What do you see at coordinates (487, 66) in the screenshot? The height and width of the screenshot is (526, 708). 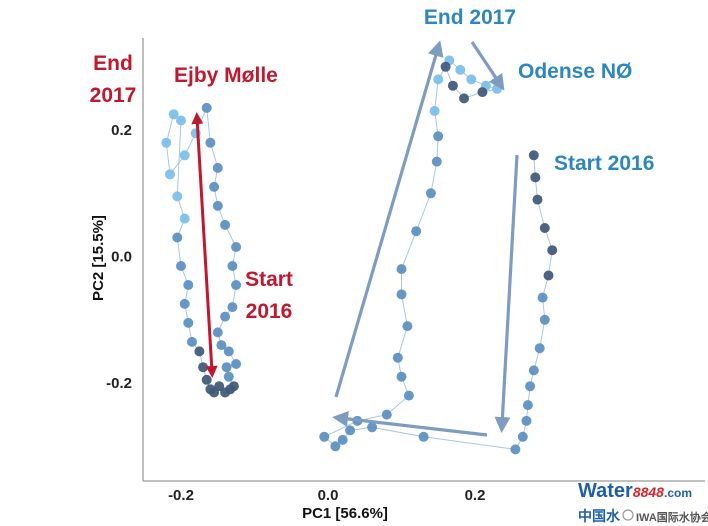 I see `odense-arrow-right` at bounding box center [487, 66].